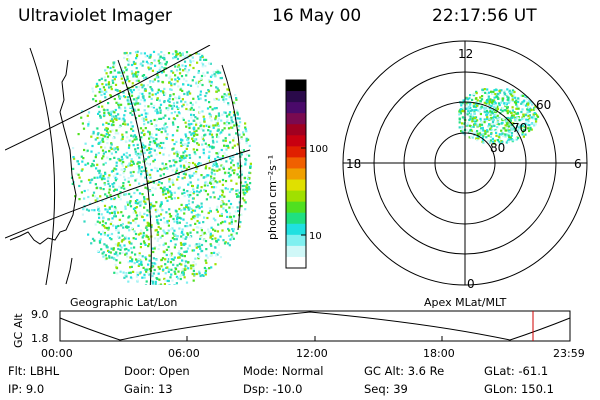  What do you see at coordinates (40, 314) in the screenshot?
I see `alt-ytick-top: 9.0` at bounding box center [40, 314].